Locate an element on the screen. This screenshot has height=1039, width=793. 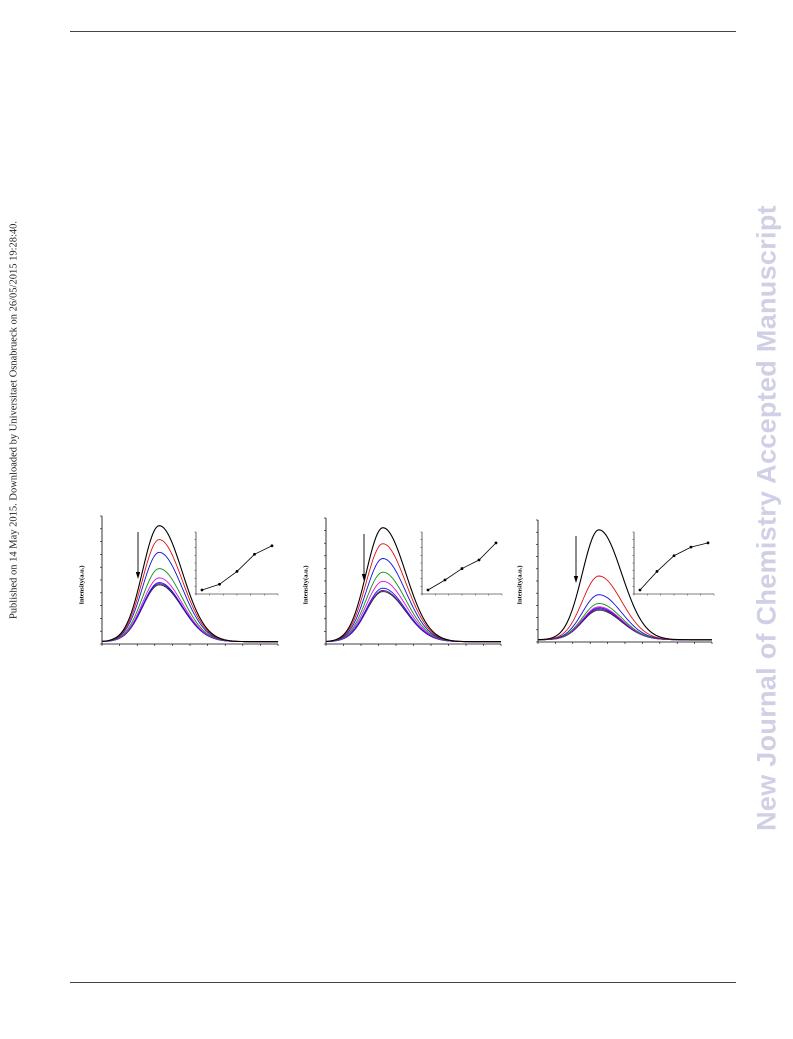
spectrum-panel-2: Intensity(a.u.) is located at coordinates (401, 582).